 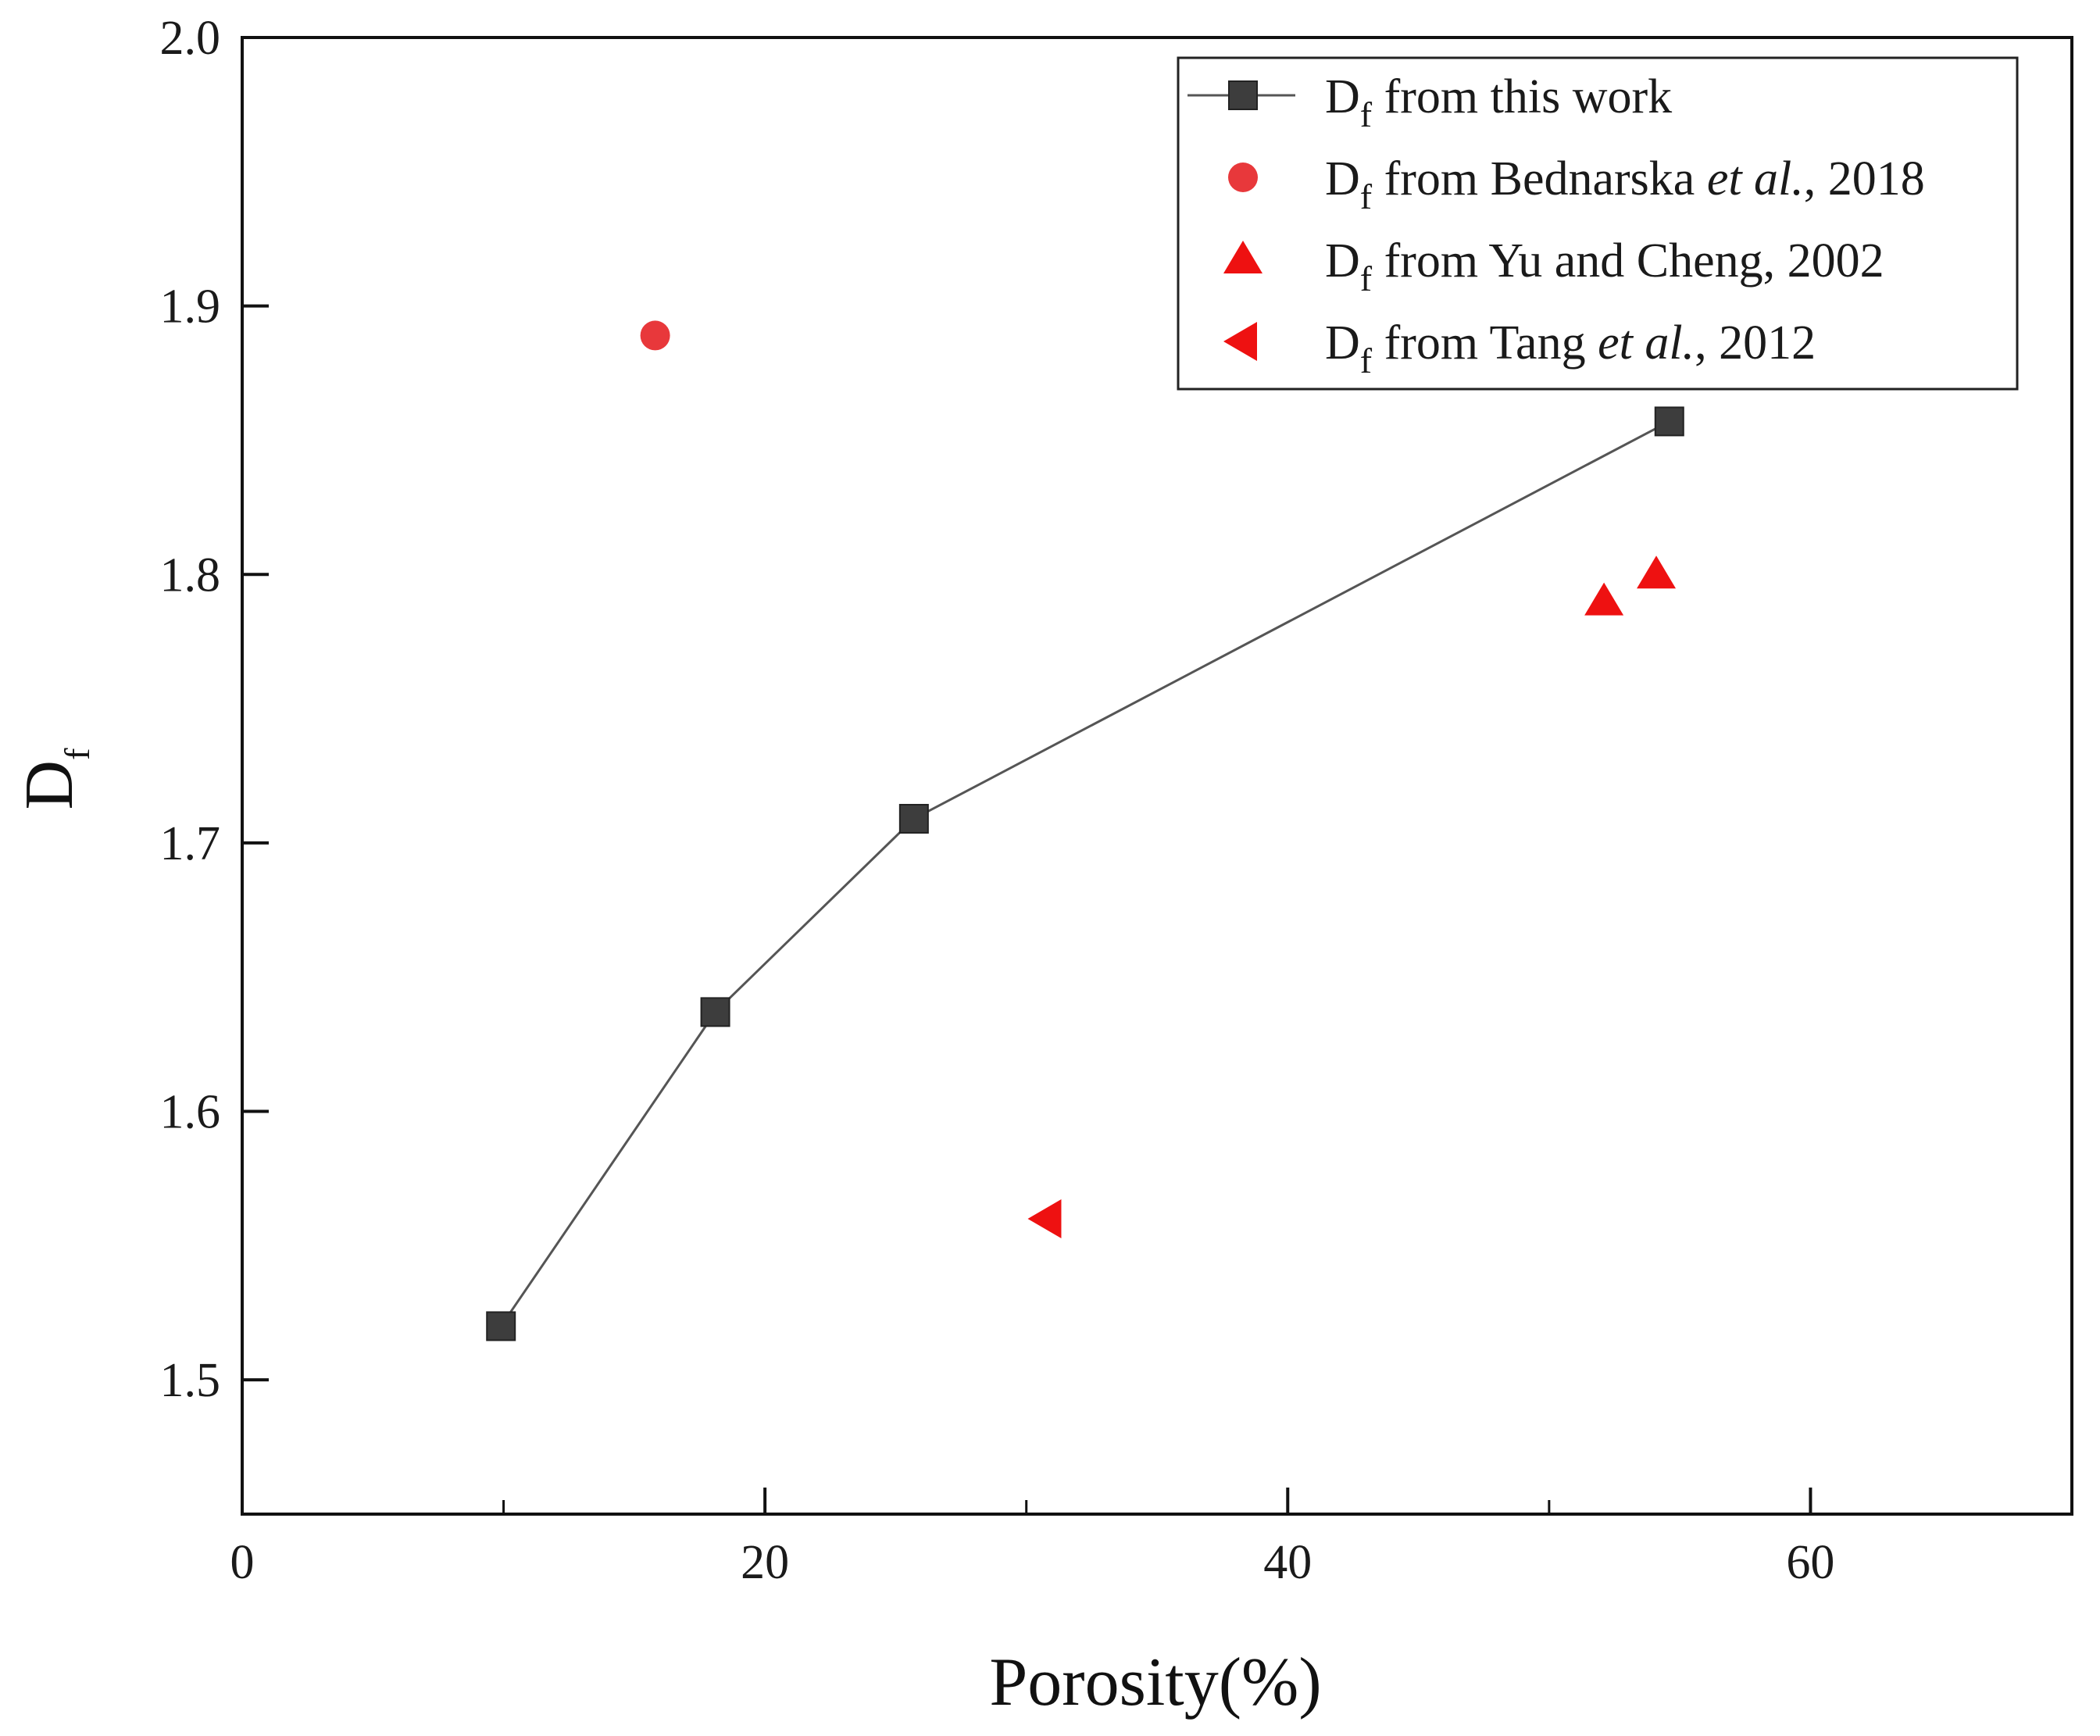 I want to click on legend-item: Df from Yu and Cheng, 2002, so click(x=1553, y=266).